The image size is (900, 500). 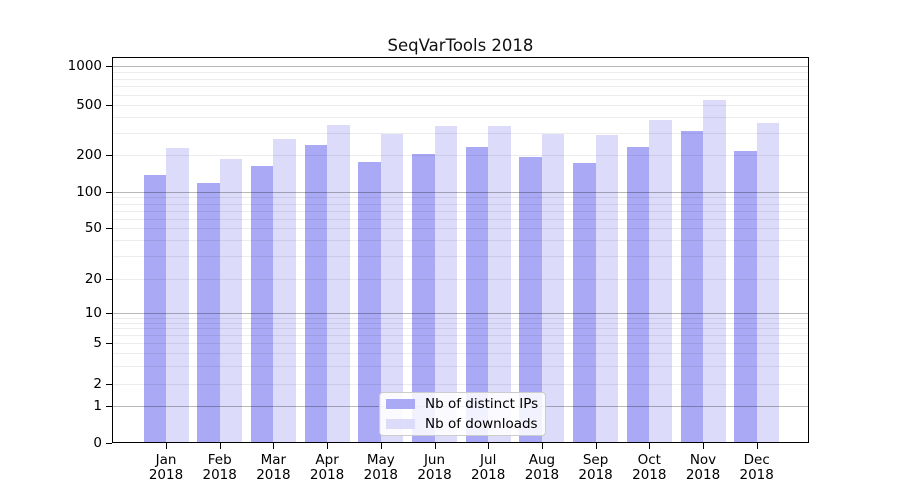 What do you see at coordinates (553, 288) in the screenshot?
I see `bar-downloads-aug` at bounding box center [553, 288].